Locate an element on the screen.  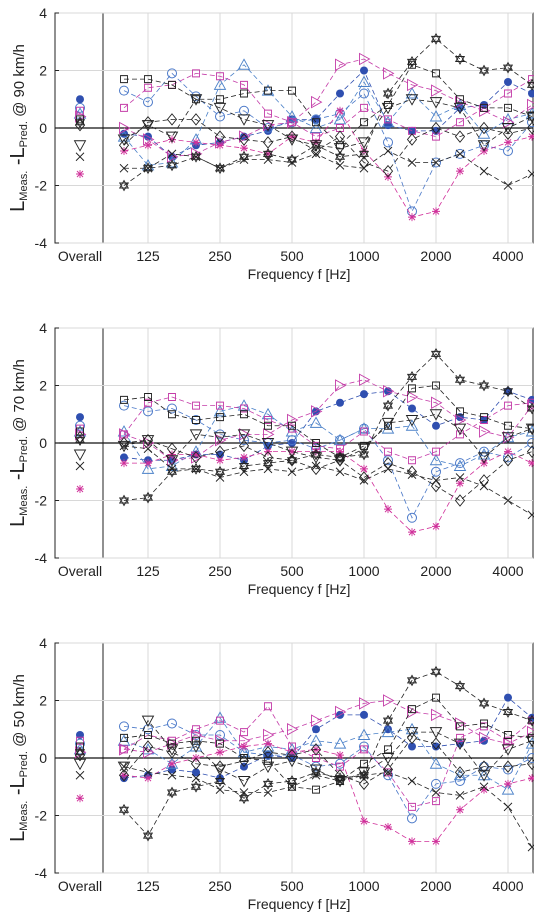
y-axis-label: LMeas. -LPred. @ 90 km/h is located at coordinates (18, 128).